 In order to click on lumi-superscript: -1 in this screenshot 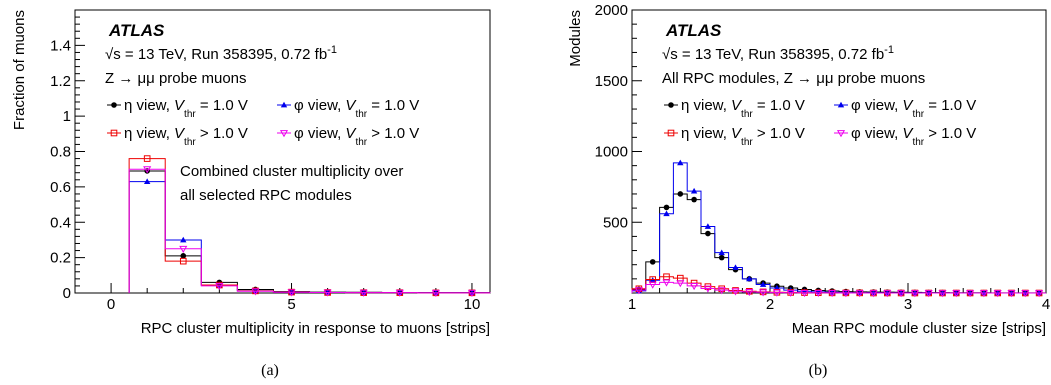, I will do `click(332, 50)`.